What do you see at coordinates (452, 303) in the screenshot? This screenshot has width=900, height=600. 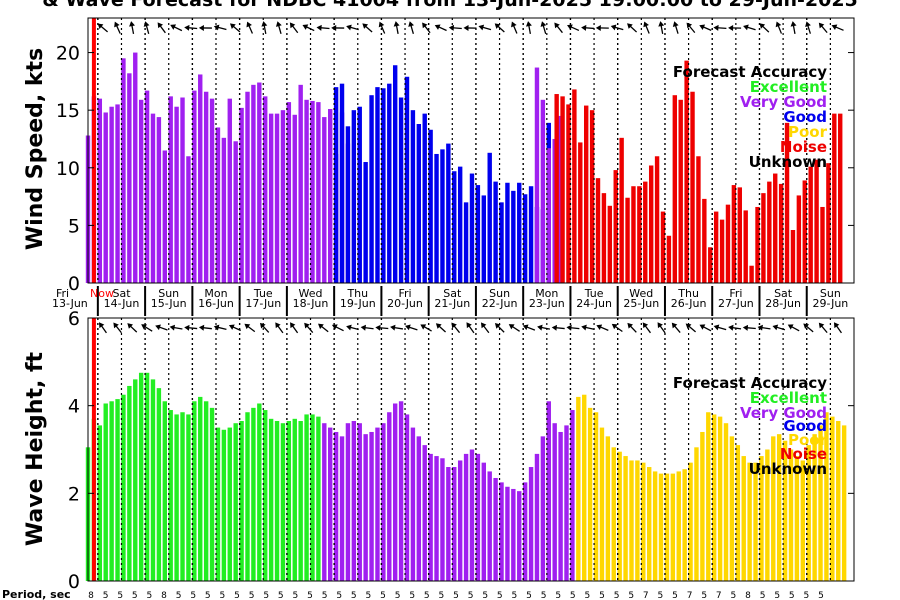 I see `day-date-label: 21-Jun` at bounding box center [452, 303].